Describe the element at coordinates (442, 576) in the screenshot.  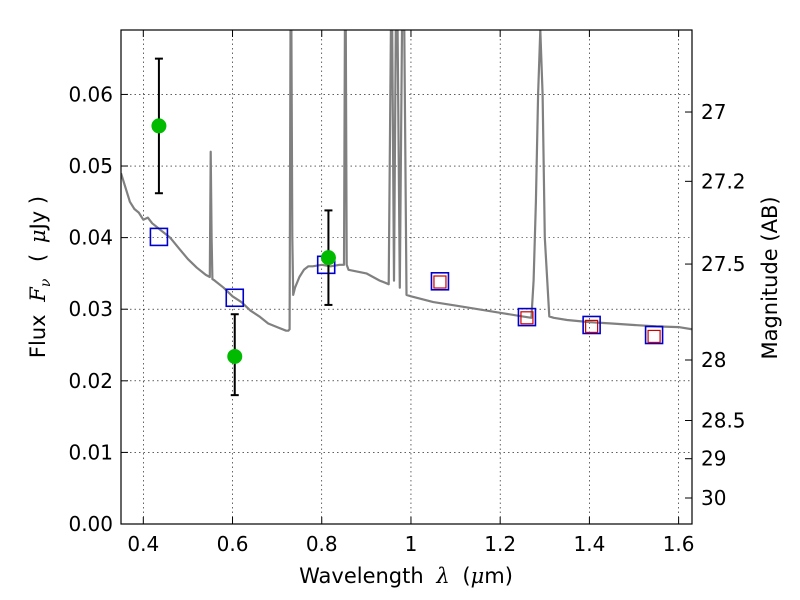
I see `x-axis-symbol: λ` at that location.